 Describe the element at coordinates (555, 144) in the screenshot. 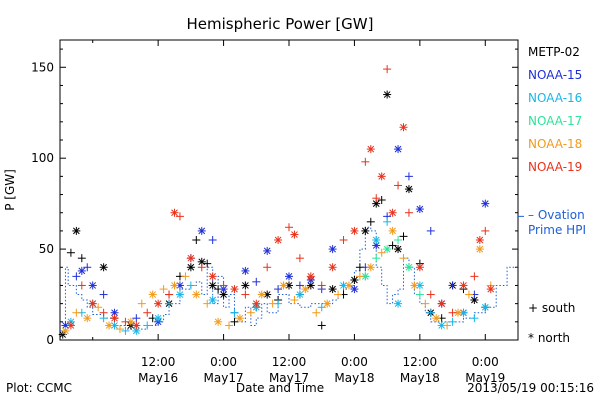

I see `legend-noaa18: NOAA-18` at that location.